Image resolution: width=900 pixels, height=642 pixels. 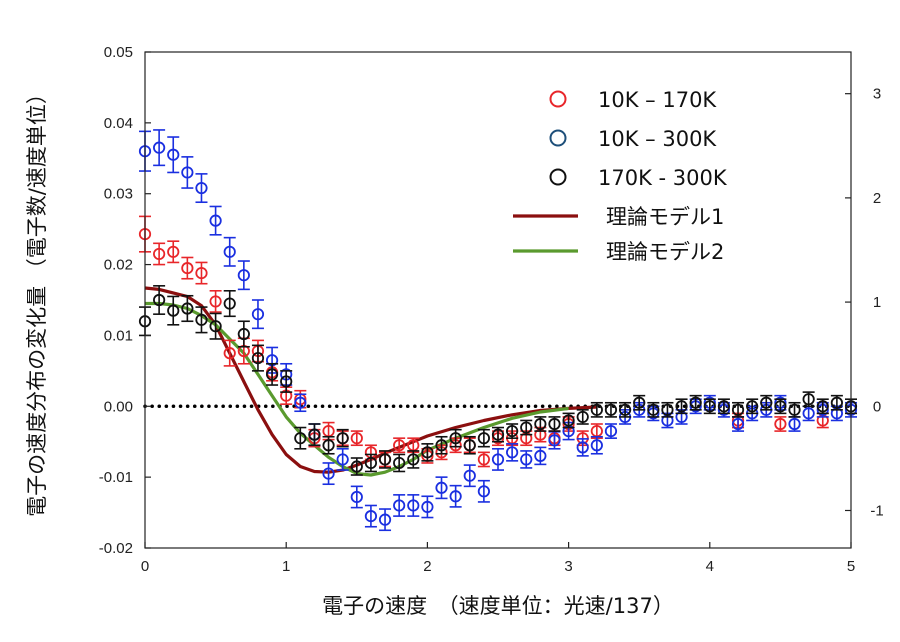 What do you see at coordinates (877, 94) in the screenshot?
I see `y2-tick-label: 3` at bounding box center [877, 94].